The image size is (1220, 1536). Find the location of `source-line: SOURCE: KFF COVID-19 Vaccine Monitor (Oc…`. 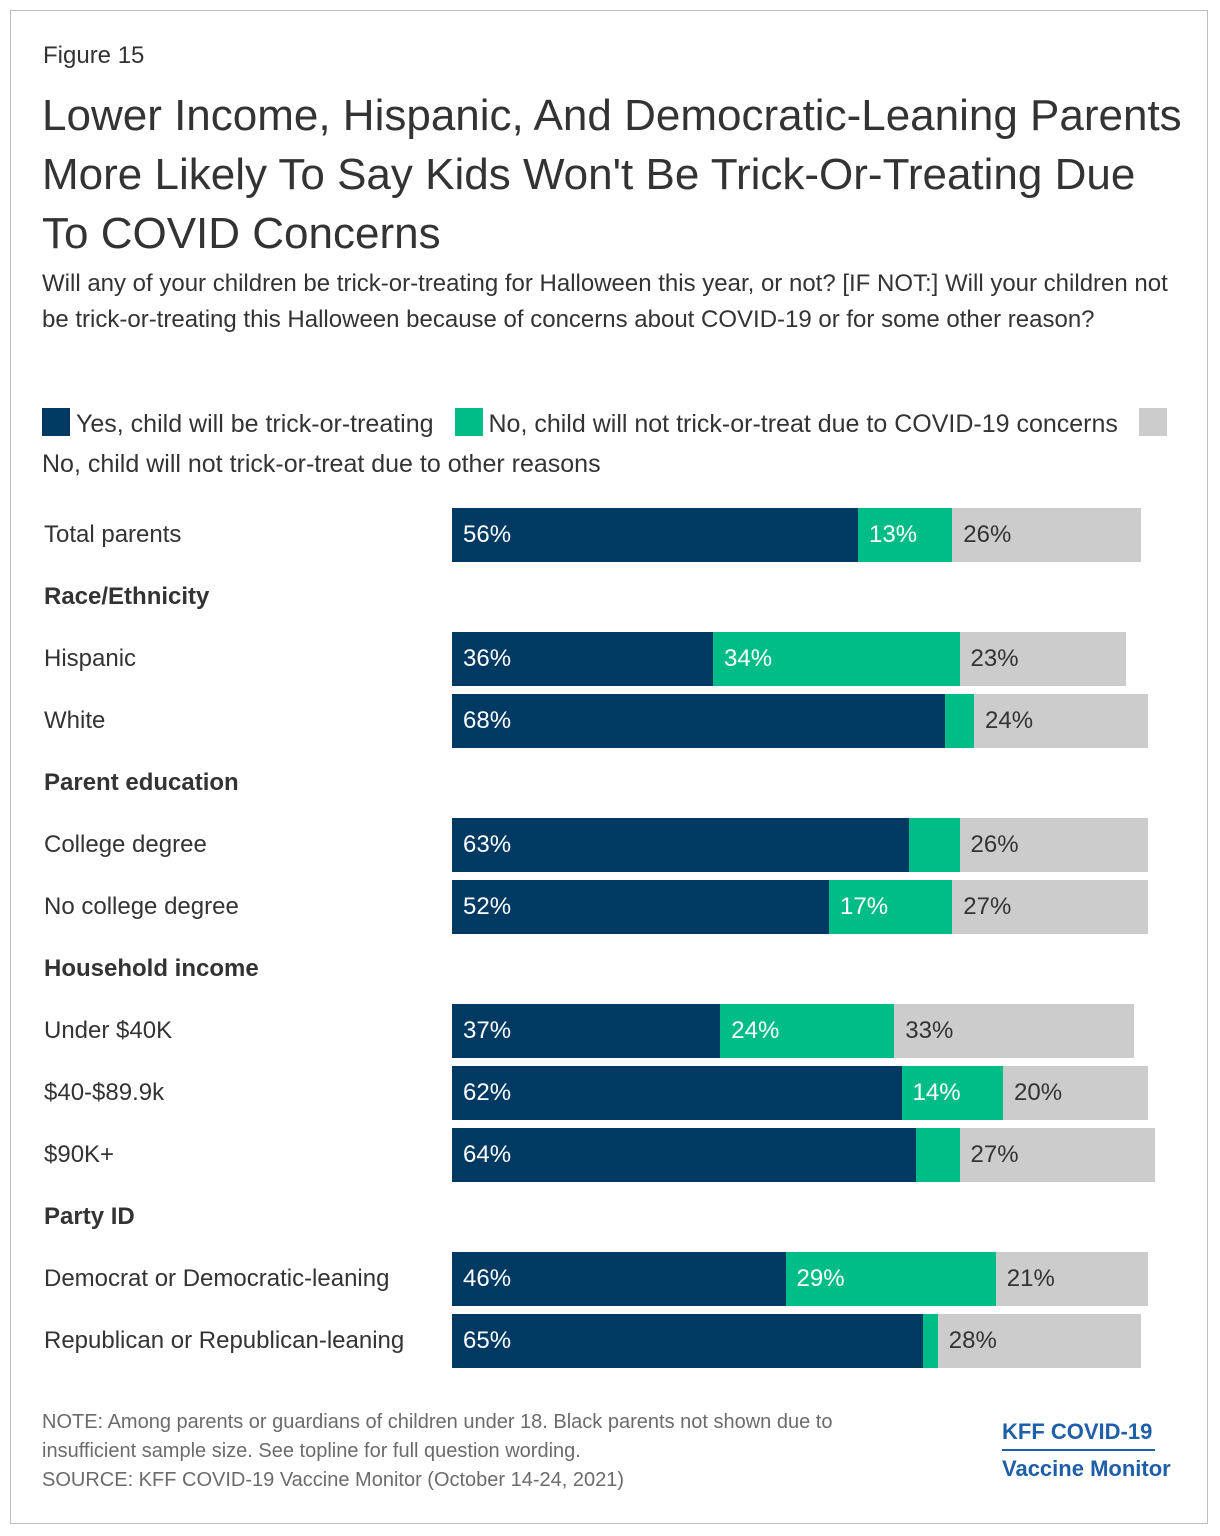

source-line: SOURCE: KFF COVID-19 Vaccine Monitor (Oc… is located at coordinates (333, 1480).